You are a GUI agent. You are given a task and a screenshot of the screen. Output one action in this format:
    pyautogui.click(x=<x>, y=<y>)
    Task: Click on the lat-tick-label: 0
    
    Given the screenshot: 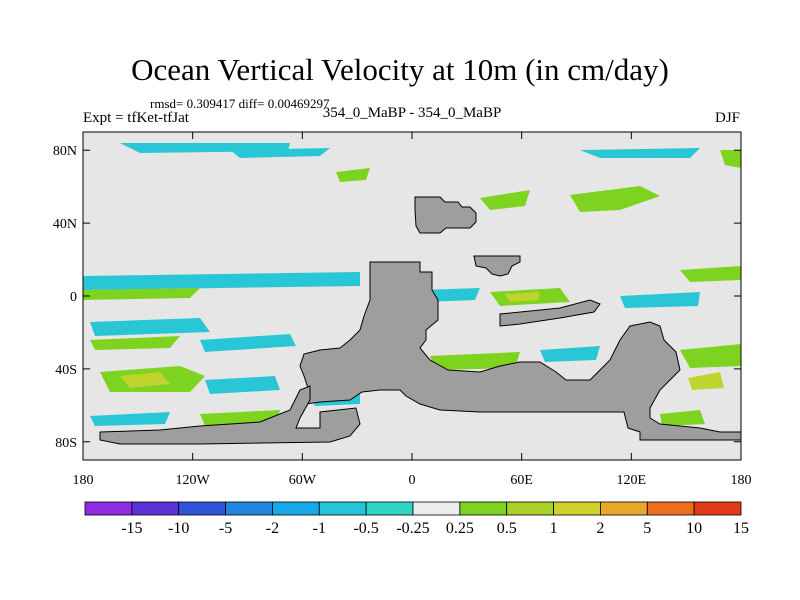 What is the action you would take?
    pyautogui.click(x=73, y=297)
    